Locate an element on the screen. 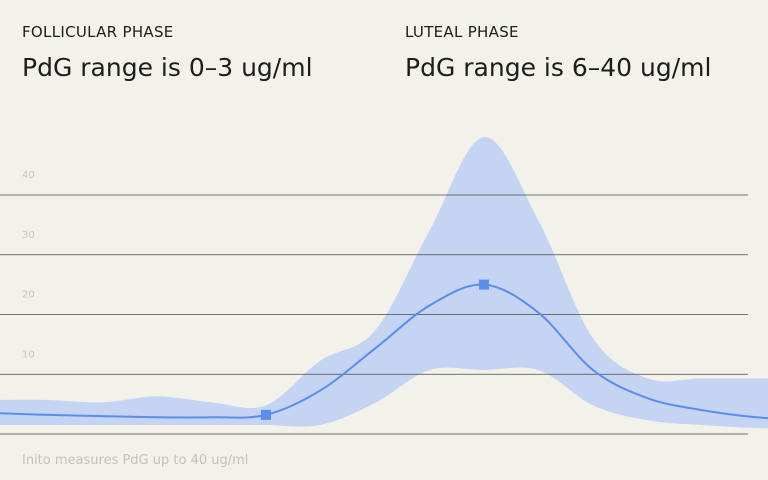 The height and width of the screenshot is (480, 768). footnote: Inito measures PdG up to 40 ug/ml is located at coordinates (135, 460).